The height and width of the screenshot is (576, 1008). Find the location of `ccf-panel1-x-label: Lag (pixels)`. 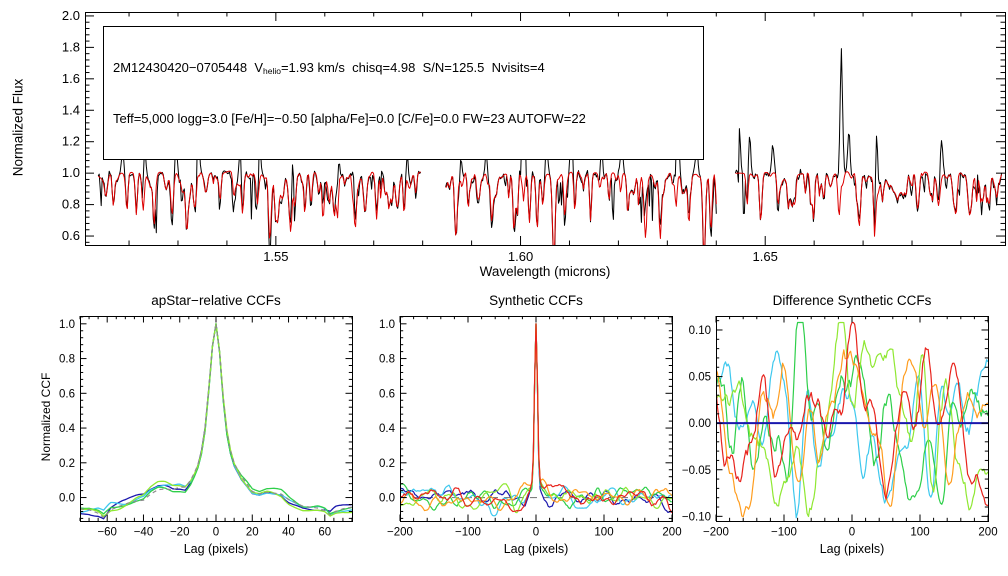

ccf-panel1-x-label: Lag (pixels) is located at coordinates (216, 549).